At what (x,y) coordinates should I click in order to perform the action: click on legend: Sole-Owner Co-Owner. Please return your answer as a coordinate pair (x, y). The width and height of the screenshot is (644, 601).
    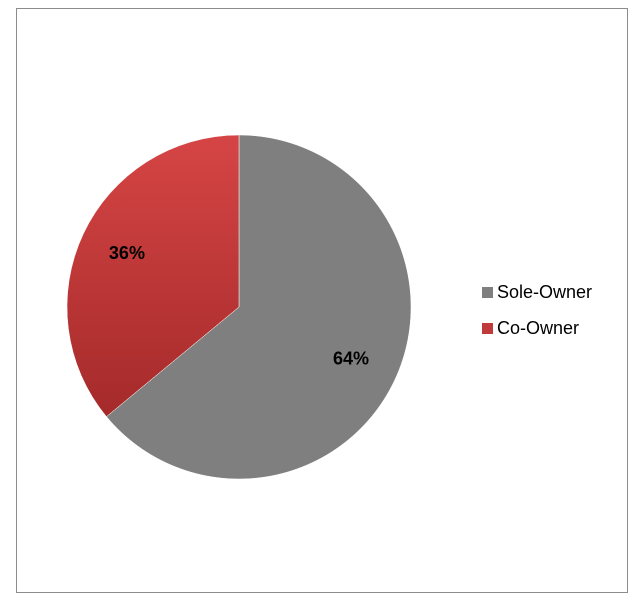
    Looking at the image, I should click on (537, 317).